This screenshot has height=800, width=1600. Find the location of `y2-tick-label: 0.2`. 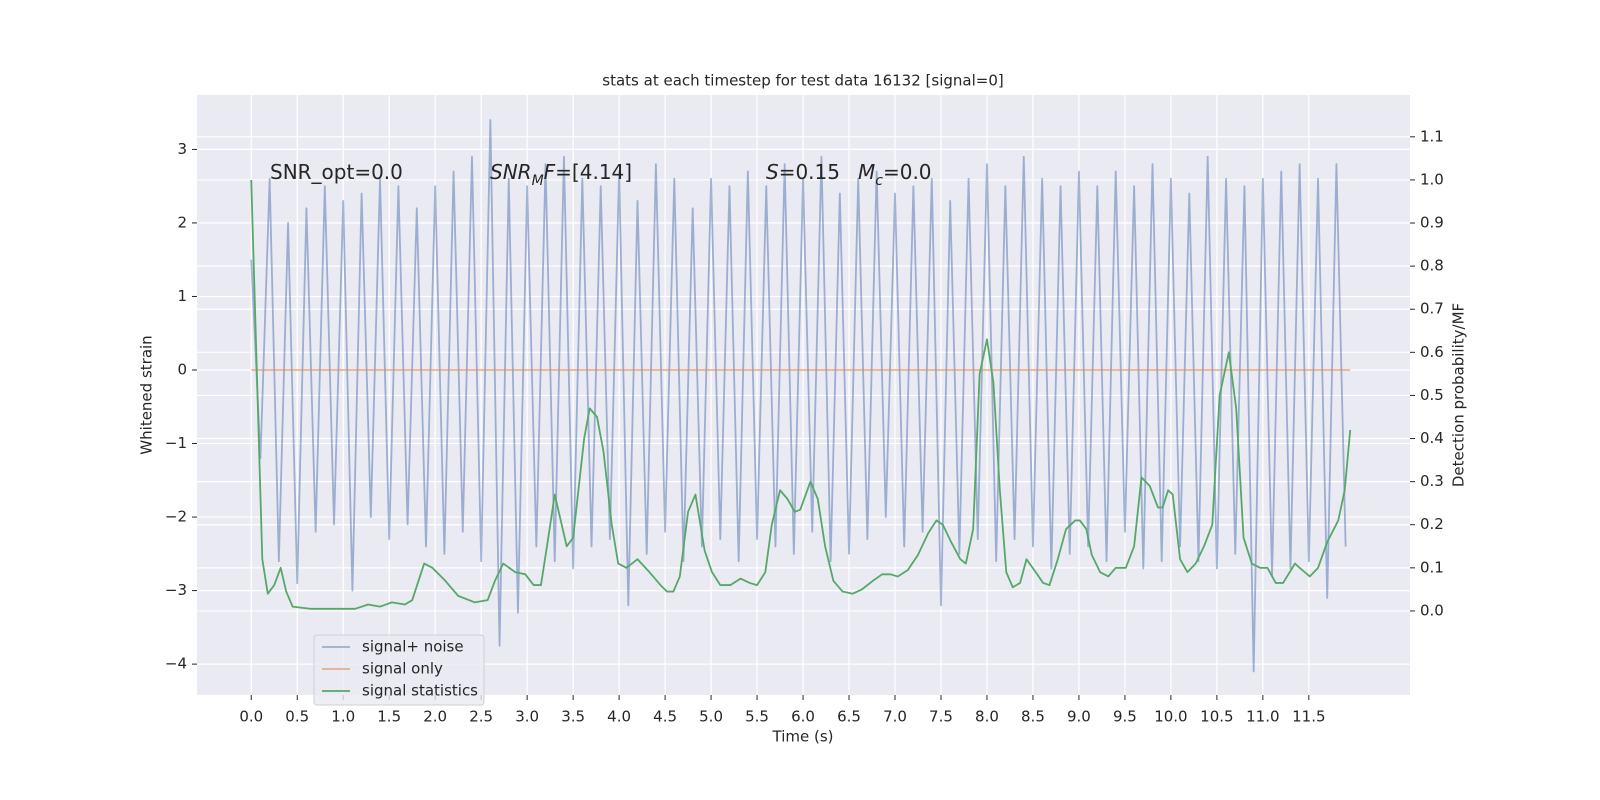

y2-tick-label: 0.2 is located at coordinates (1432, 524).